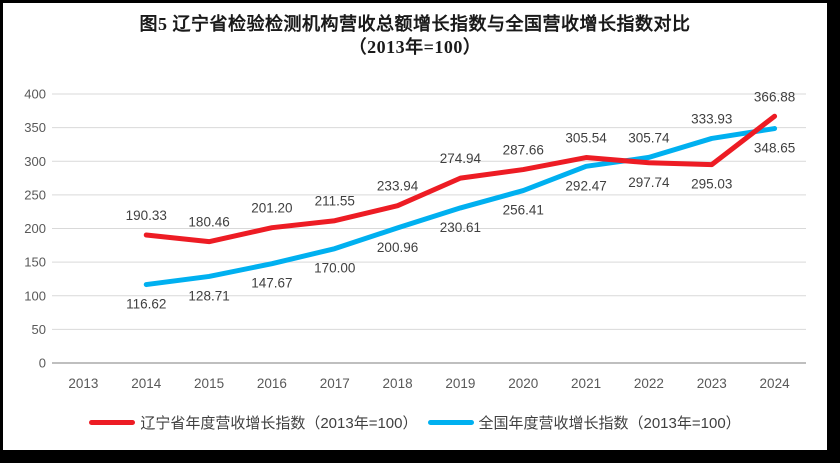 This screenshot has height=463, width=840. Describe the element at coordinates (146, 215) in the screenshot. I see `data-label-series-0: 190.33` at that location.